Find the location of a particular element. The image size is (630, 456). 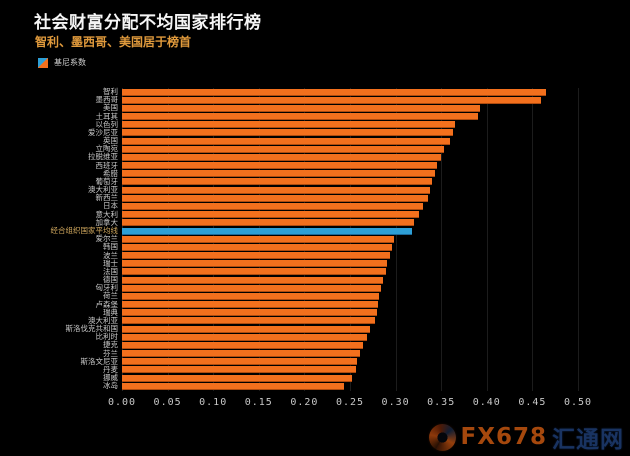

country-label: 斯洛伐克共和国 is located at coordinates (92, 329).